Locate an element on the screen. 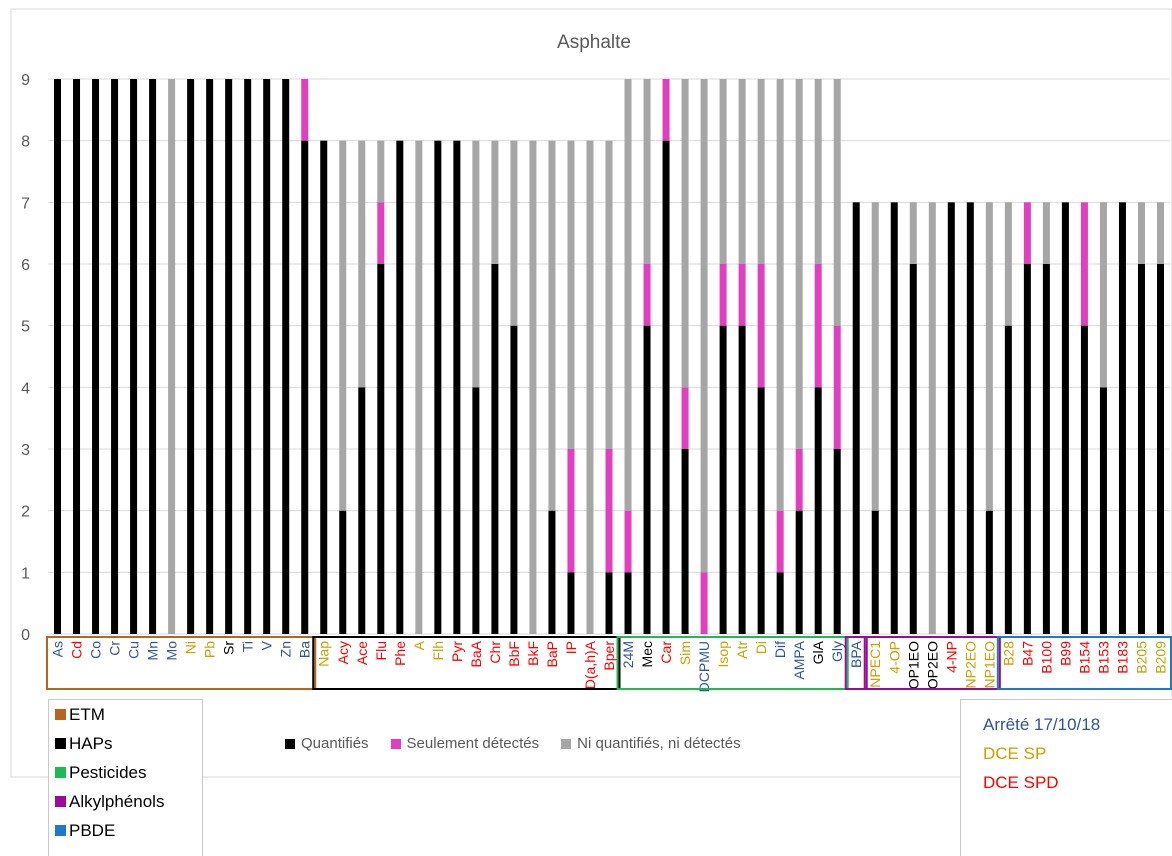 Image resolution: width=1172 pixels, height=856 pixels. family-legend: ETM HAPs Pesticides Alkylphénols PBDE is located at coordinates (125, 777).